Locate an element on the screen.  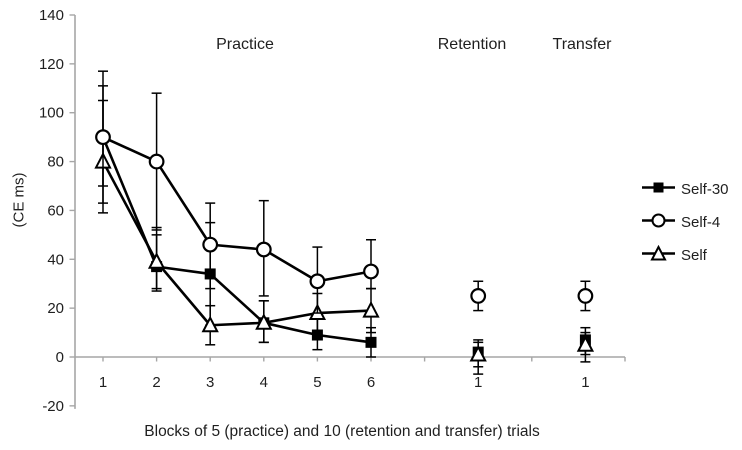
legend-item-self-4: Self-4 is located at coordinates (685, 223).